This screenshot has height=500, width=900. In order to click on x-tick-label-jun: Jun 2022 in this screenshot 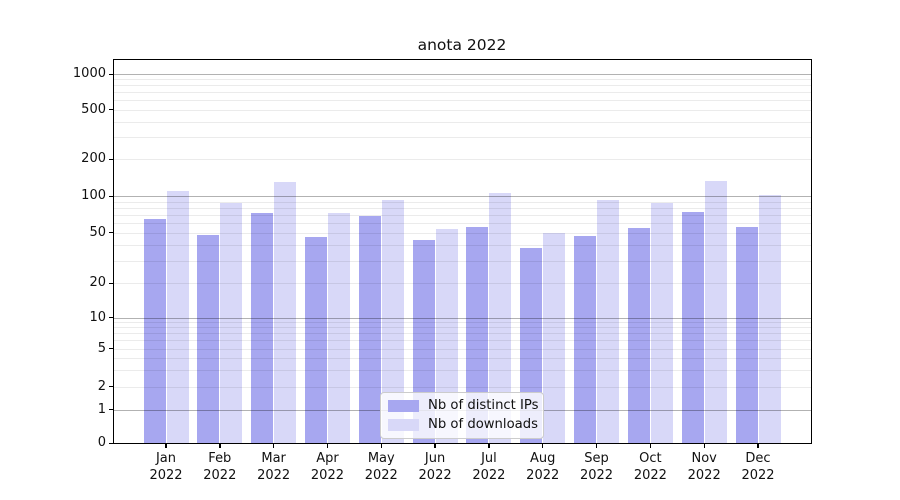, I will do `click(435, 467)`.